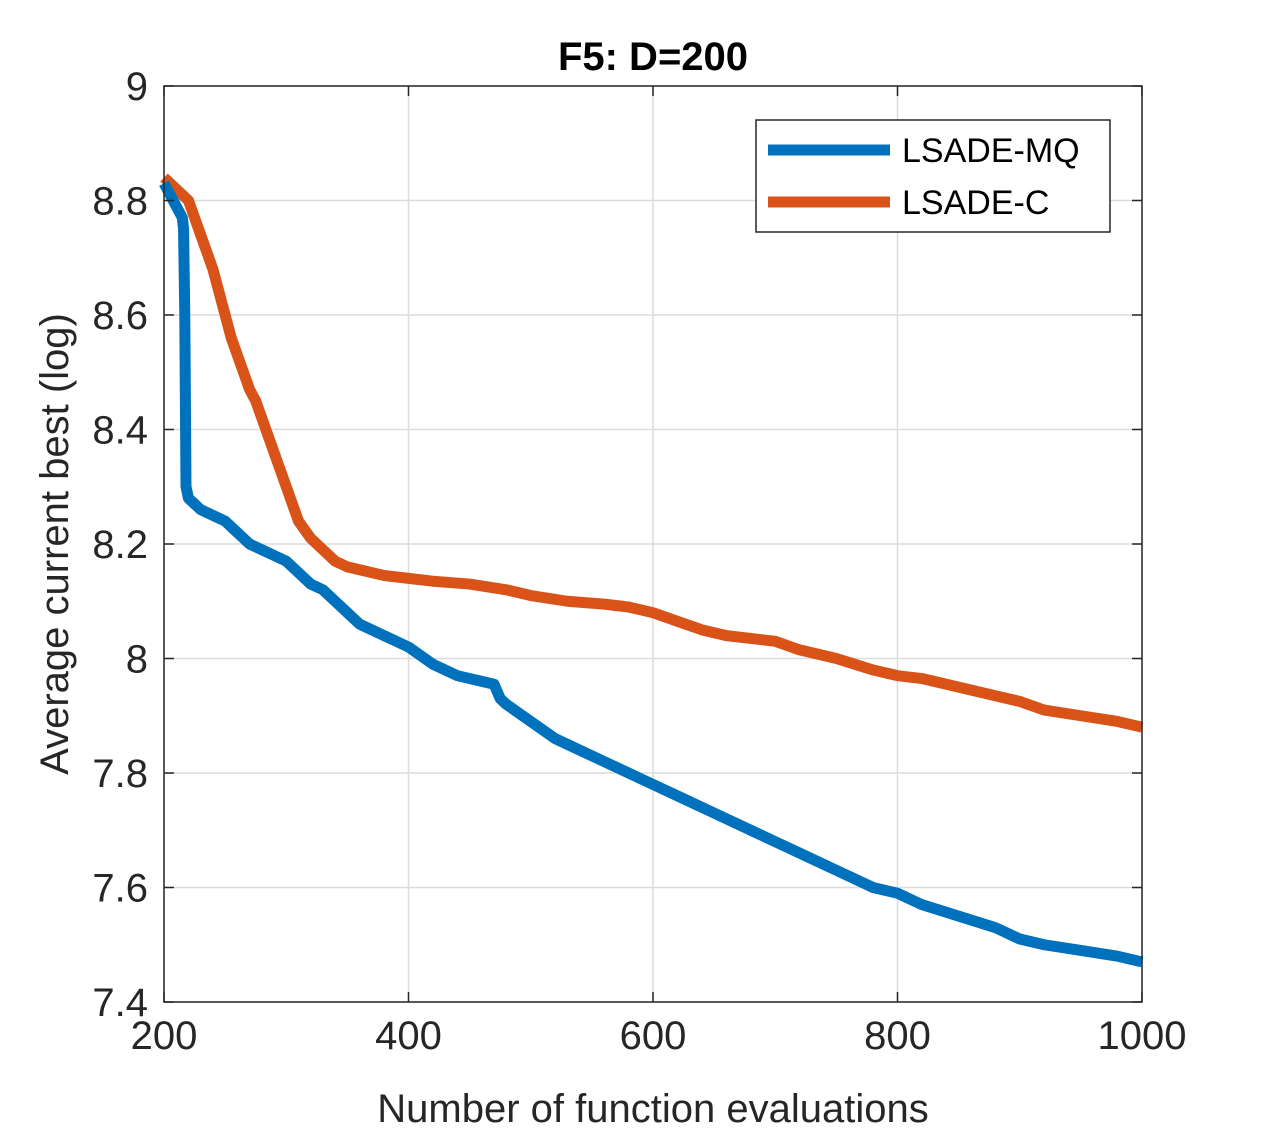 This screenshot has width=1263, height=1134. Describe the element at coordinates (137, 87) in the screenshot. I see `y-tick-label: 9` at that location.